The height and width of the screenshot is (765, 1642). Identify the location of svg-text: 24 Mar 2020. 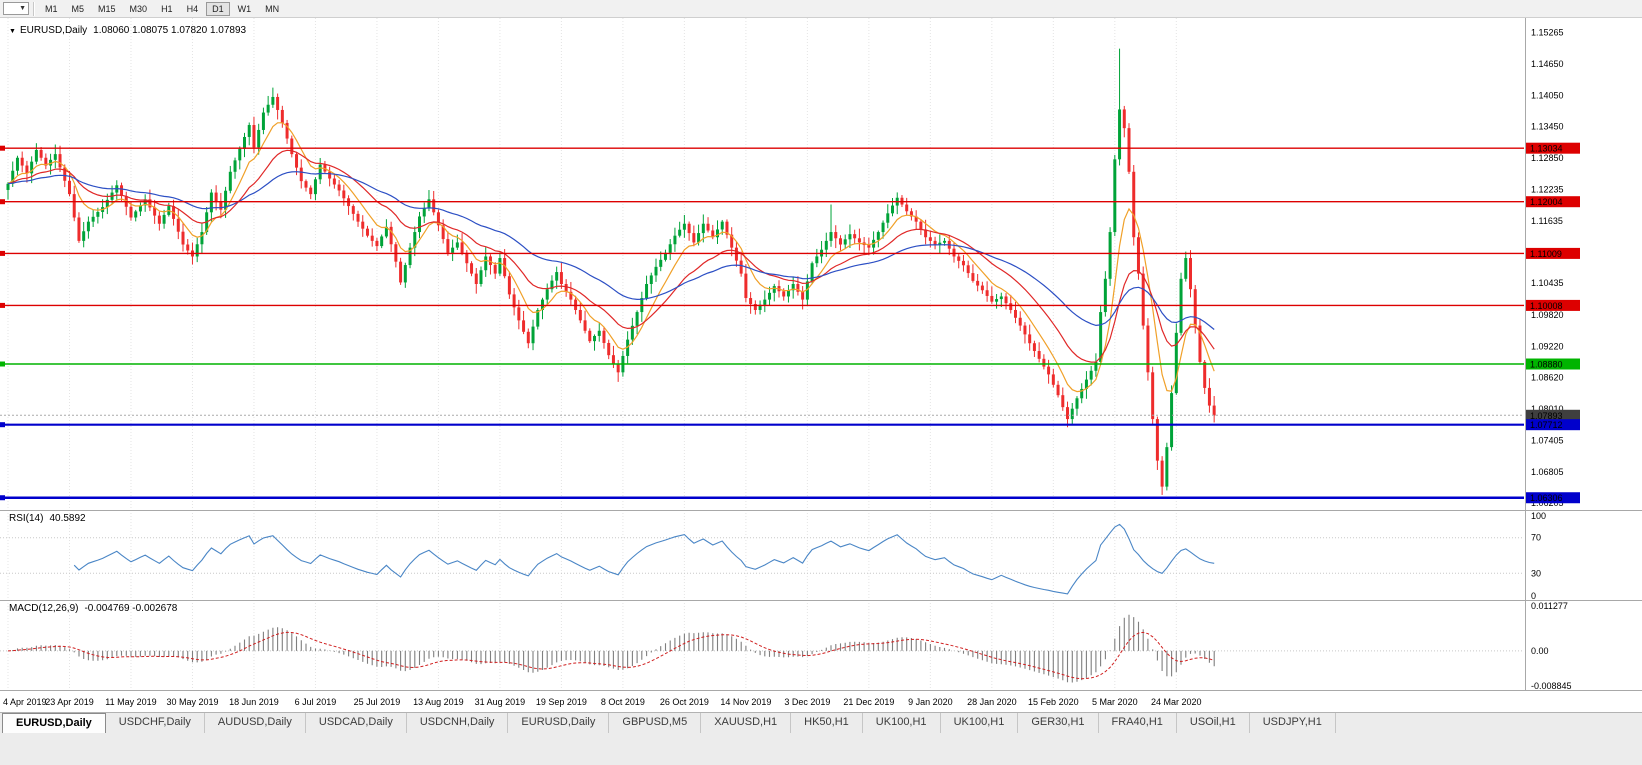
(1176, 702).